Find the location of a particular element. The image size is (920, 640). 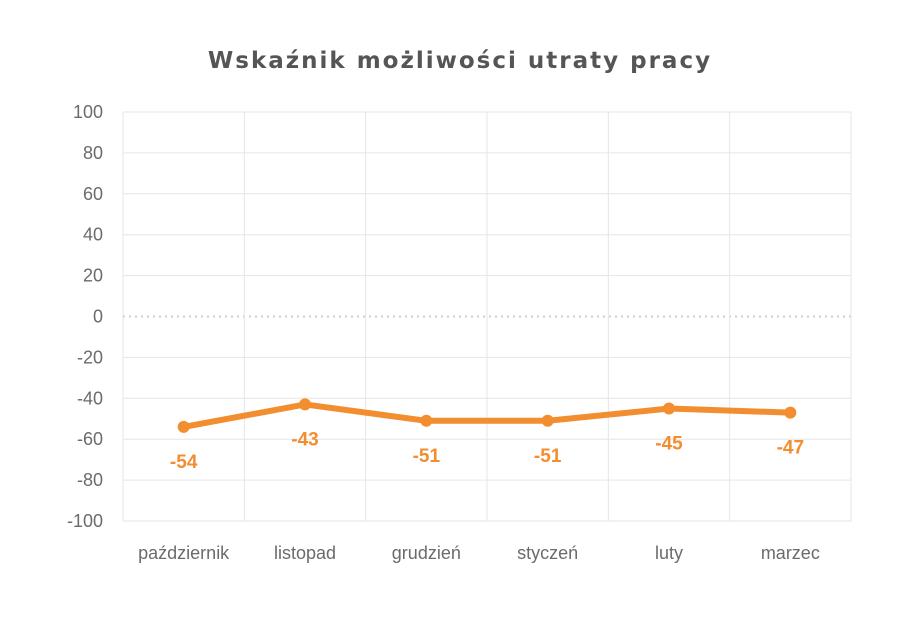

y-tick-label: -20 is located at coordinates (90, 357).